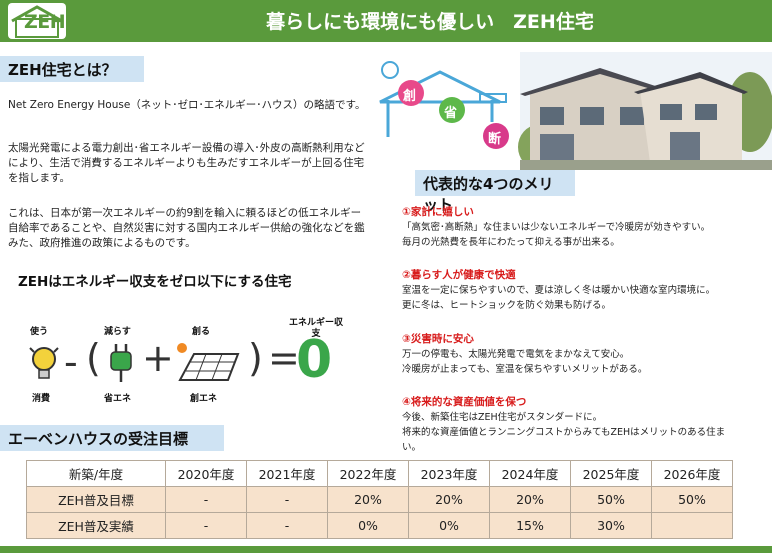  What do you see at coordinates (449, 473) in the screenshot?
I see `table-header-cell: 2023年度` at bounding box center [449, 473].